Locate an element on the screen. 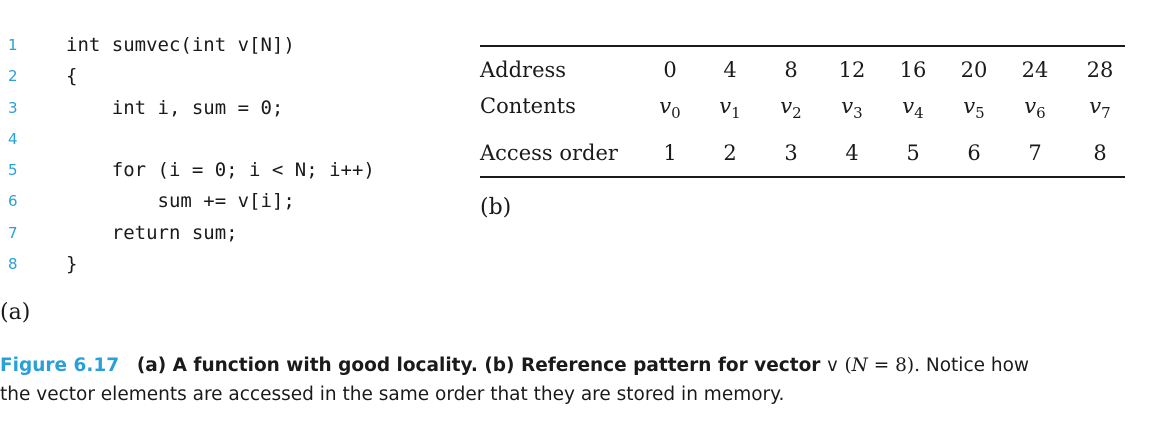  table-cell: 7 is located at coordinates (1035, 153).